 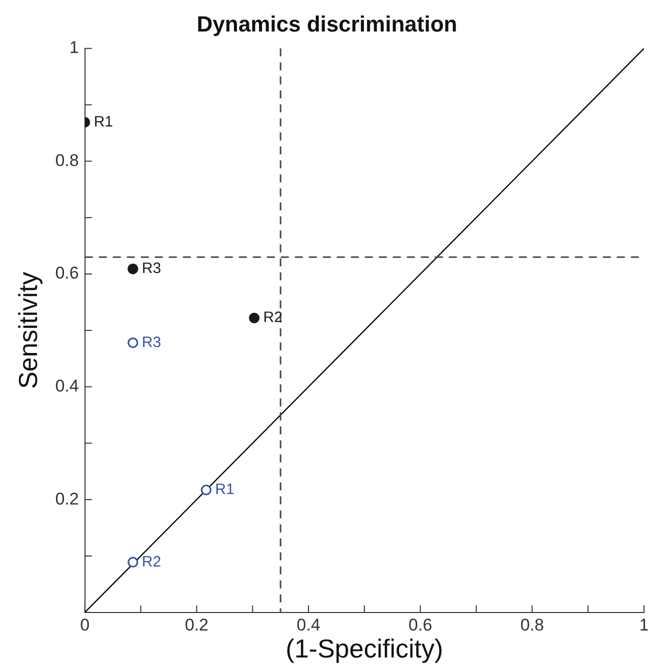 I want to click on x-tick-label: 1, so click(x=644, y=624).